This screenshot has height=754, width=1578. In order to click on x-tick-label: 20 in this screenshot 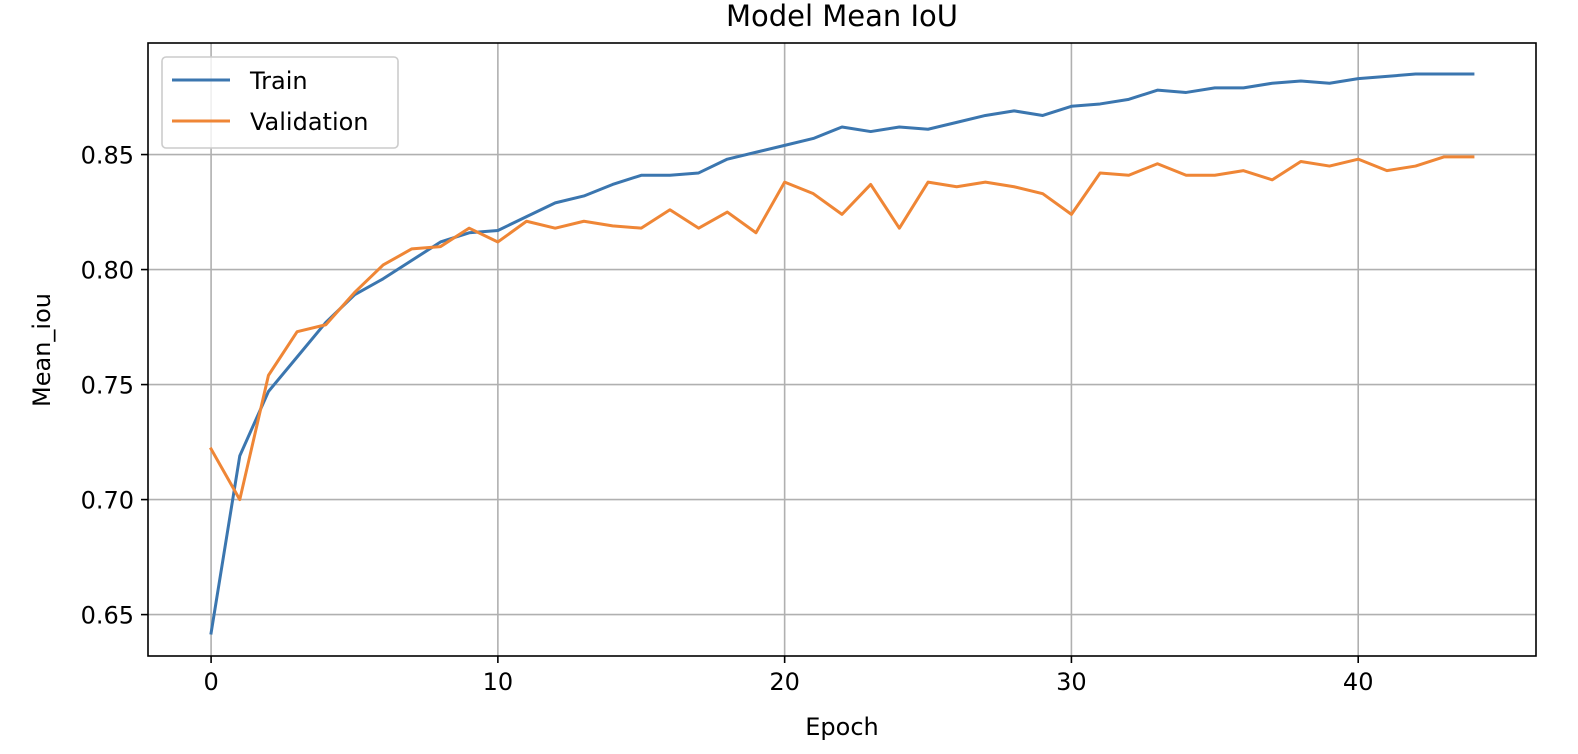, I will do `click(784, 682)`.